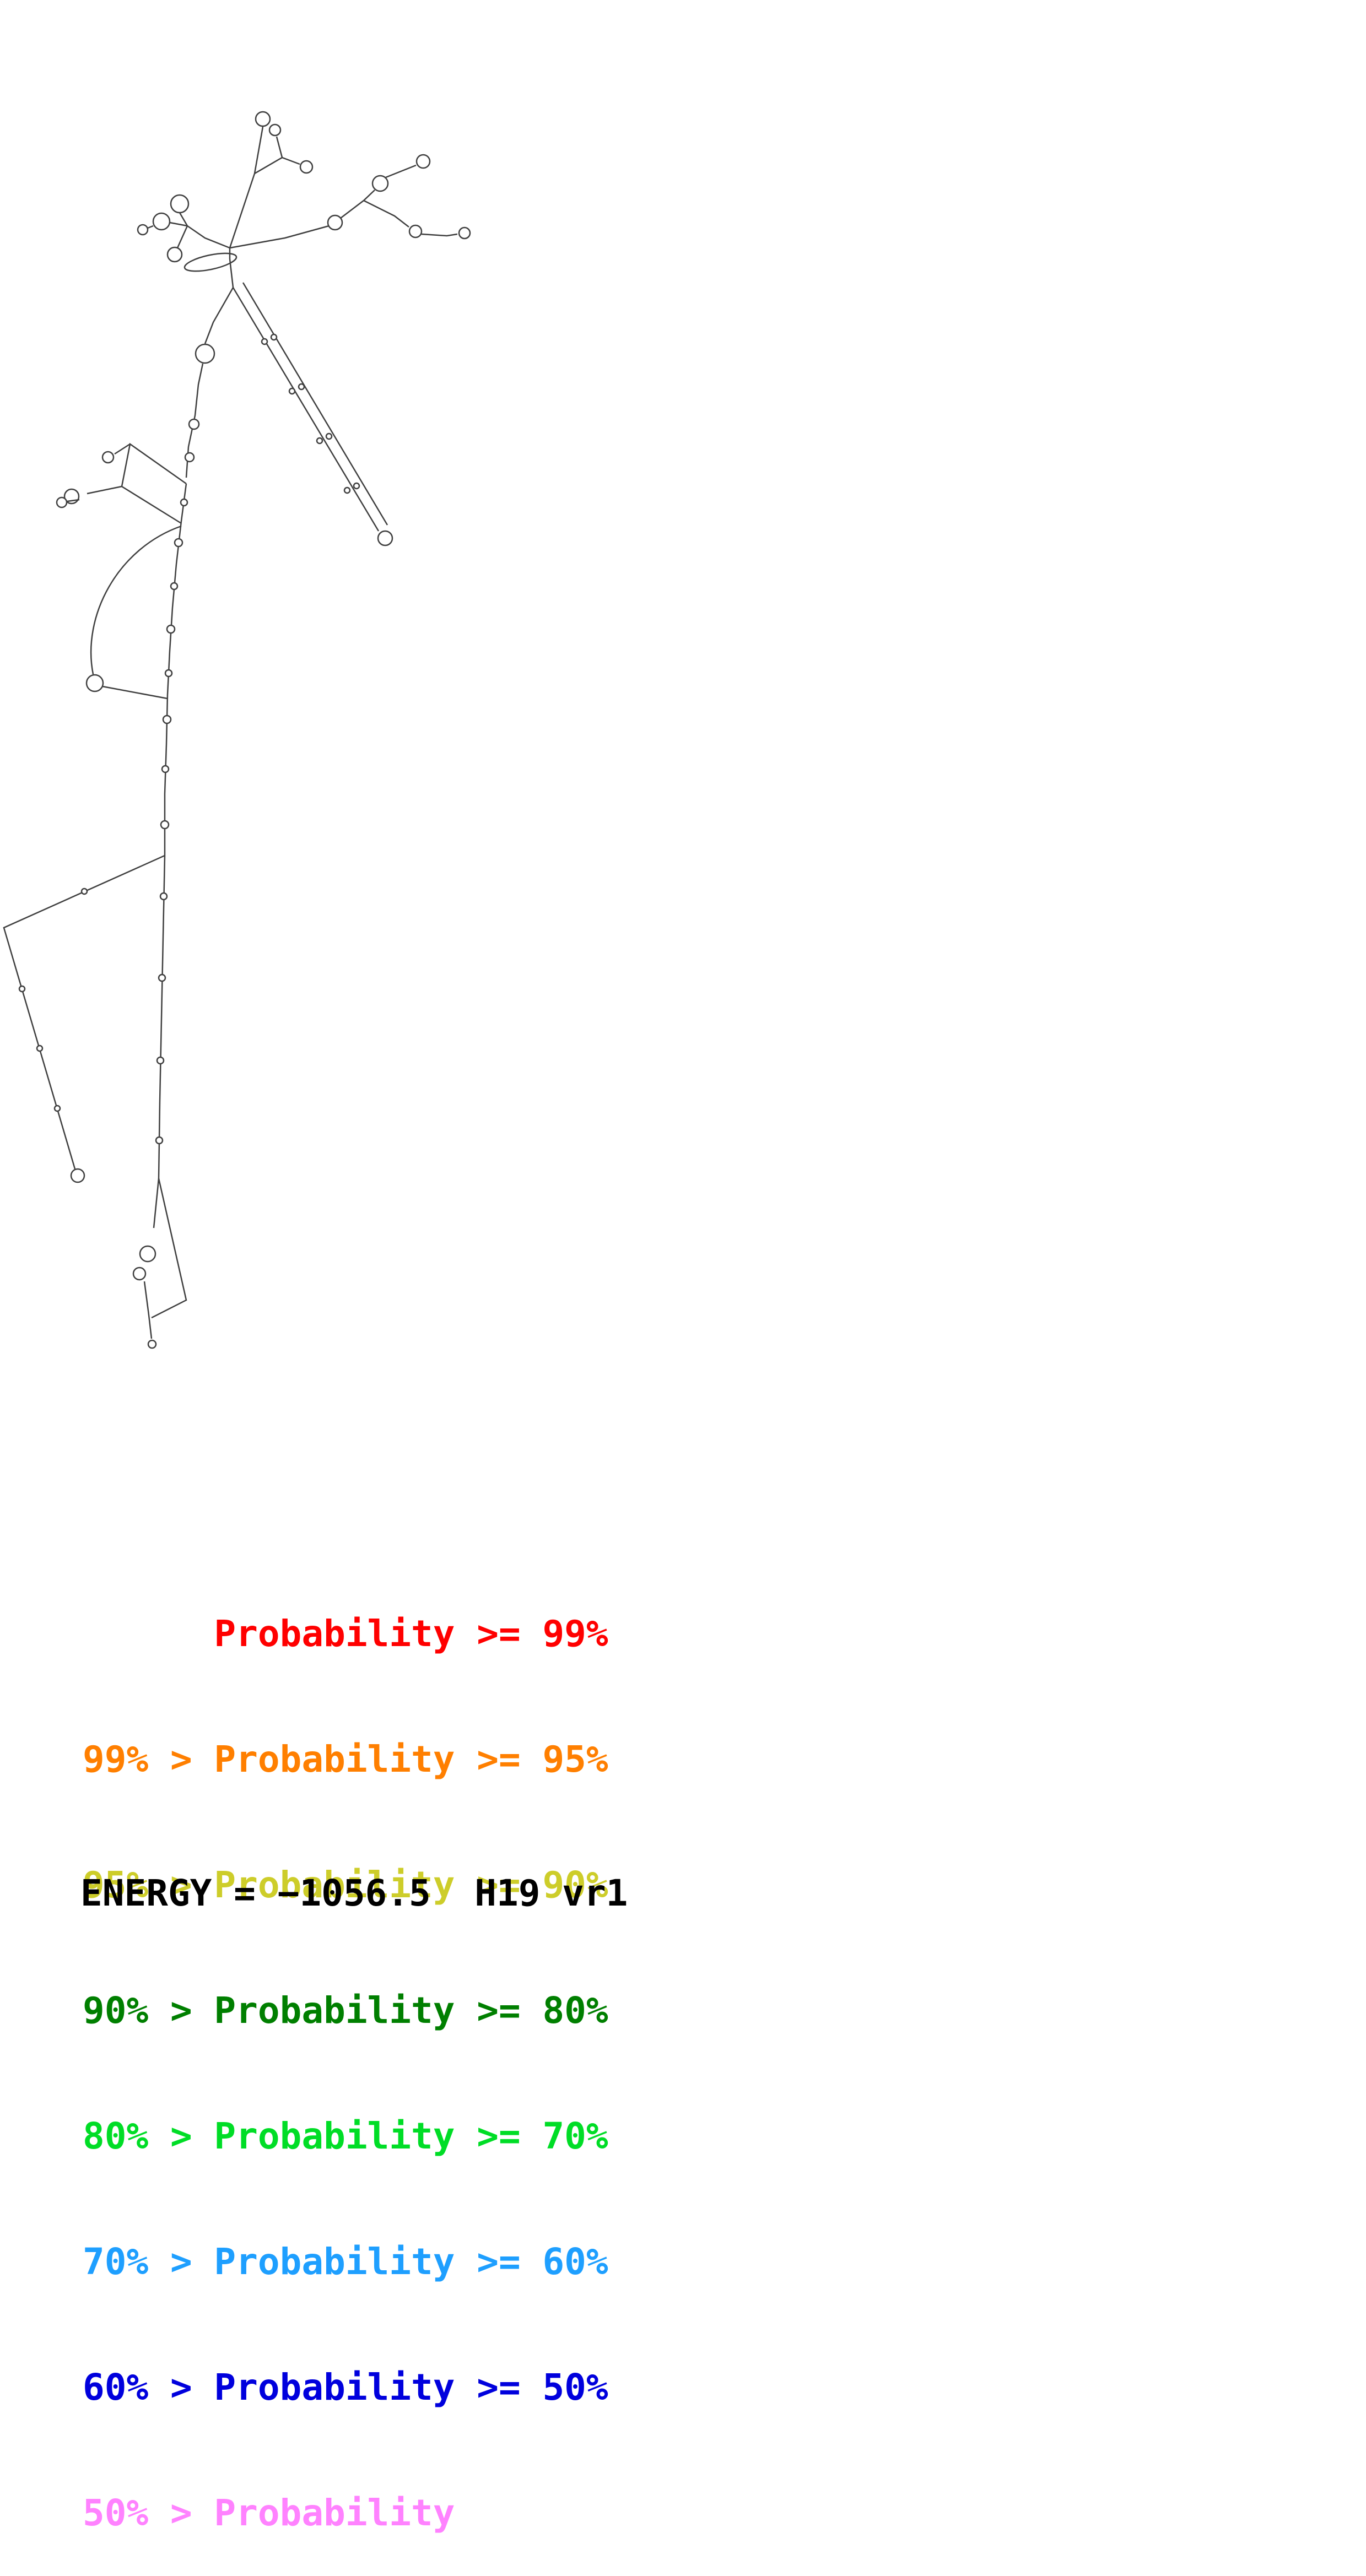 The width and height of the screenshot is (1366, 2576). What do you see at coordinates (346, 2262) in the screenshot?
I see `legend-item-60-70: 70% > Probability >= 60%` at bounding box center [346, 2262].